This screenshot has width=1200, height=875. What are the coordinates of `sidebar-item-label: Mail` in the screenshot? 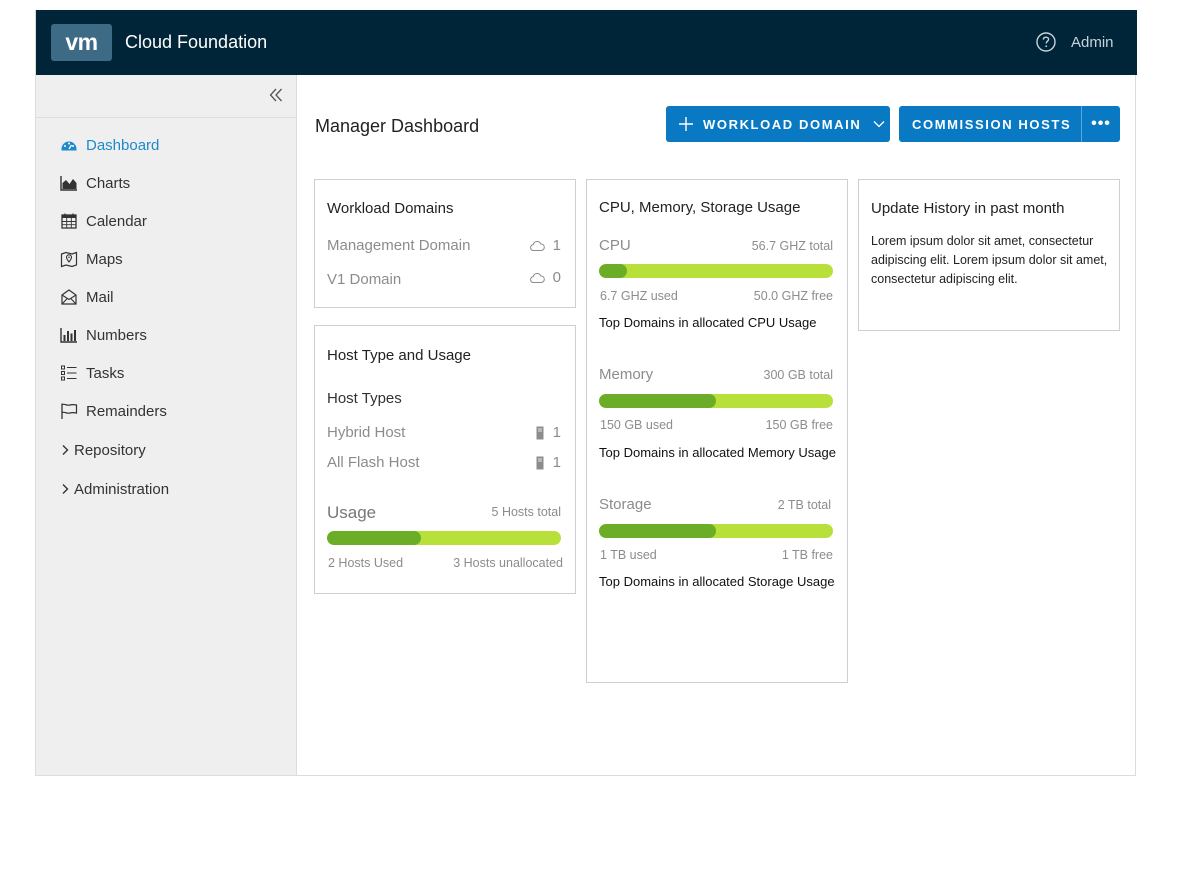 It's located at (100, 297).